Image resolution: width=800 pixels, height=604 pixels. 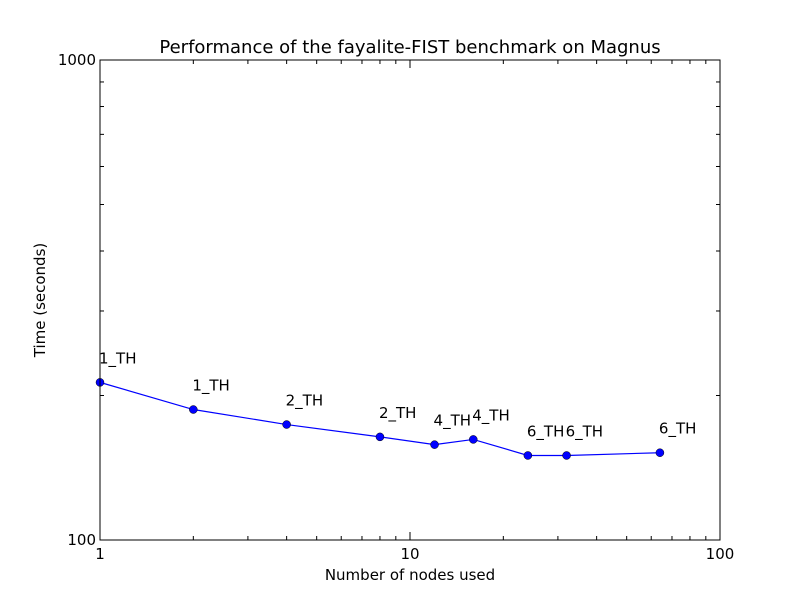 What do you see at coordinates (77, 60) in the screenshot?
I see `y-tick-label: 1000` at bounding box center [77, 60].